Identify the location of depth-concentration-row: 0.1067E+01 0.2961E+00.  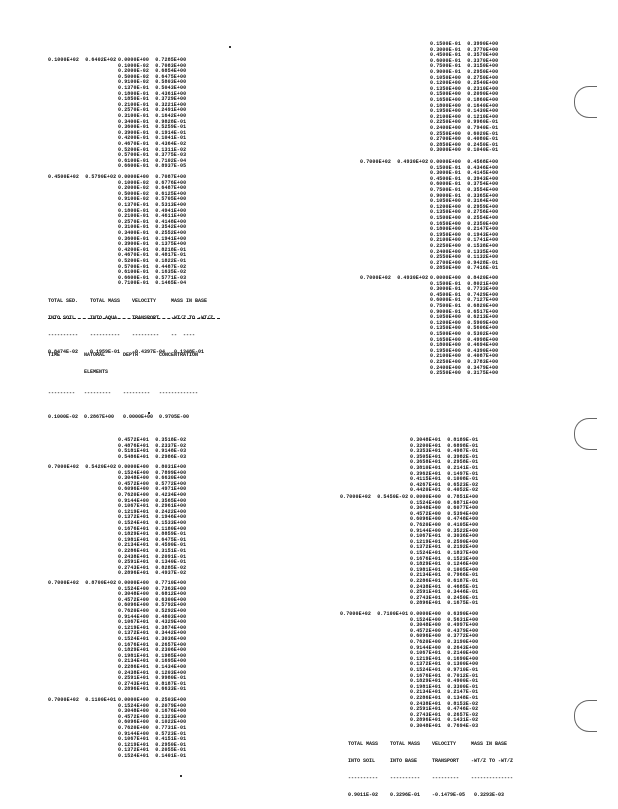
(152, 506).